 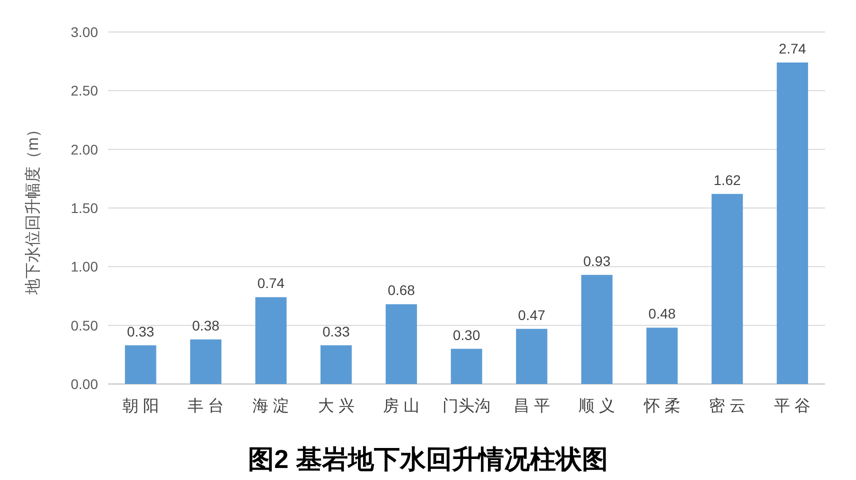 What do you see at coordinates (531, 406) in the screenshot?
I see `x-tick-label: 昌 平` at bounding box center [531, 406].